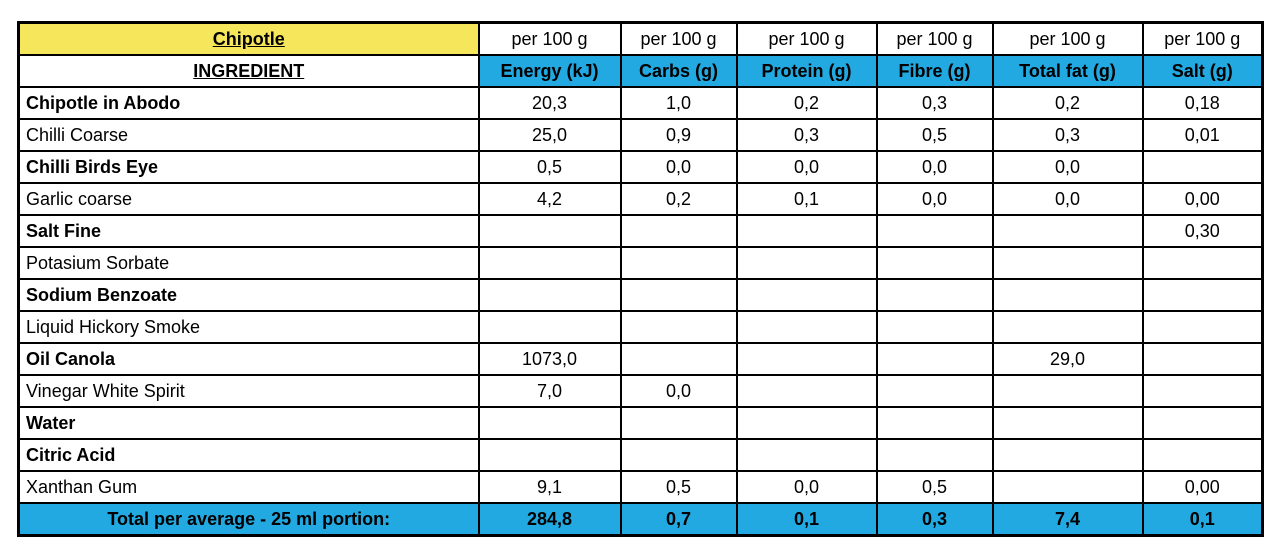 Image resolution: width=1280 pixels, height=557 pixels. I want to click on ingredient-row-0: Chipotle in Abodo 20,3 1,0 0,2 0,3 0,2 0,18, so click(640, 103).